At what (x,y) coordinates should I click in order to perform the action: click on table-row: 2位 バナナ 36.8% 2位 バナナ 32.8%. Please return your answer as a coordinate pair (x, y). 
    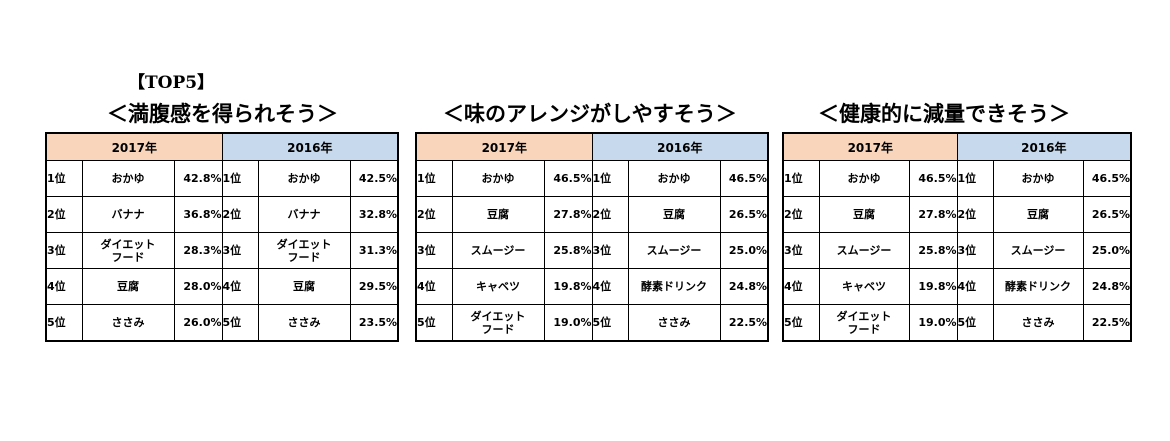
    Looking at the image, I should click on (222, 214).